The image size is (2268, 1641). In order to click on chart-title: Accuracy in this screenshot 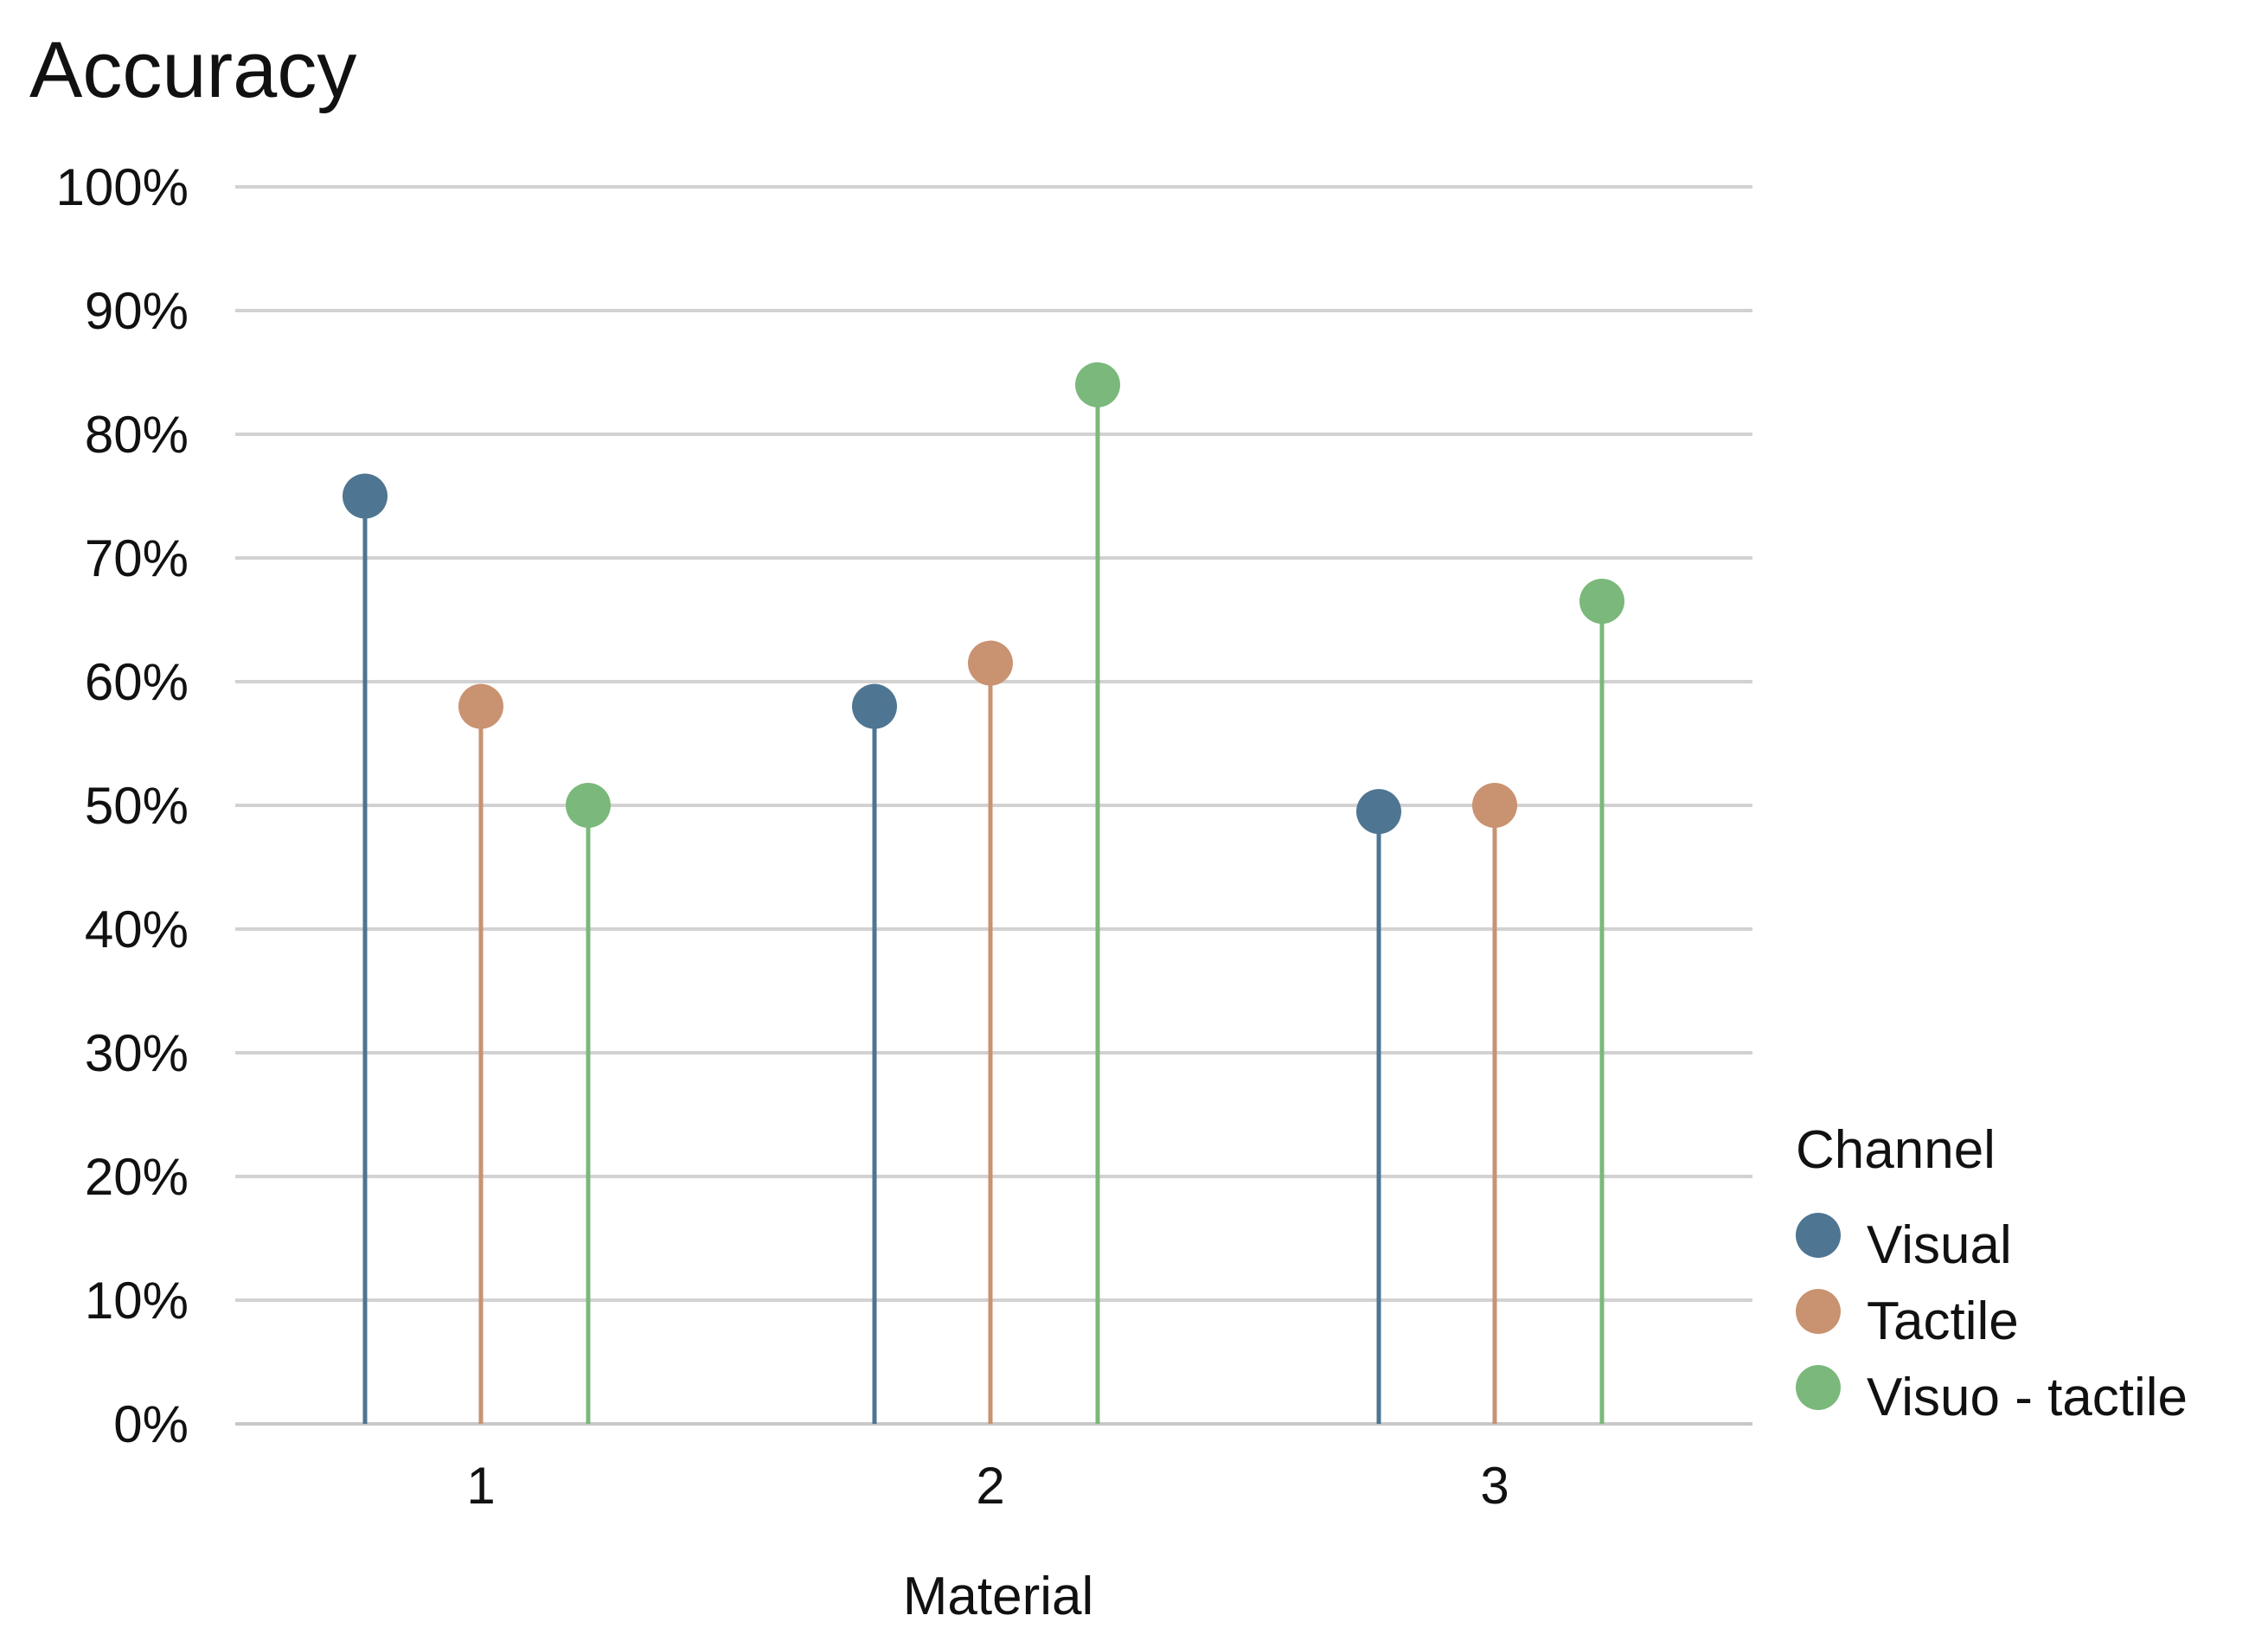, I will do `click(192, 70)`.